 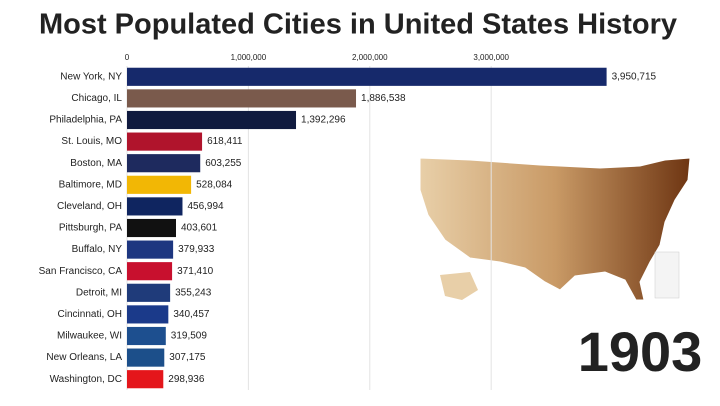 I want to click on us-map, so click(x=555, y=229).